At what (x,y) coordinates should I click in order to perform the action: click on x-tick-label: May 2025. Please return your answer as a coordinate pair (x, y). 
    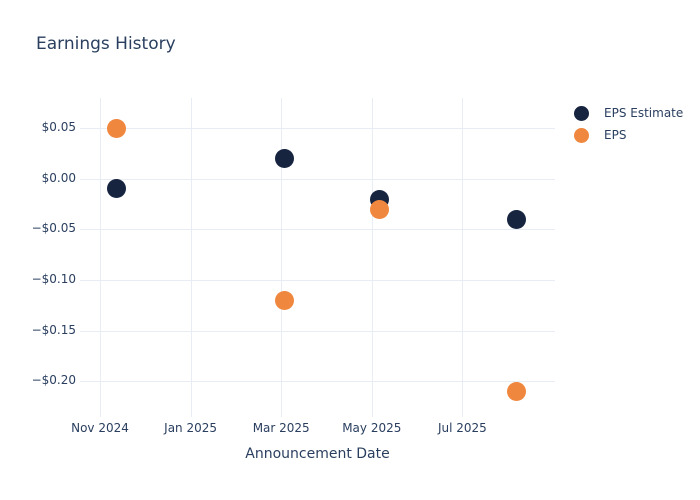
    Looking at the image, I should click on (372, 428).